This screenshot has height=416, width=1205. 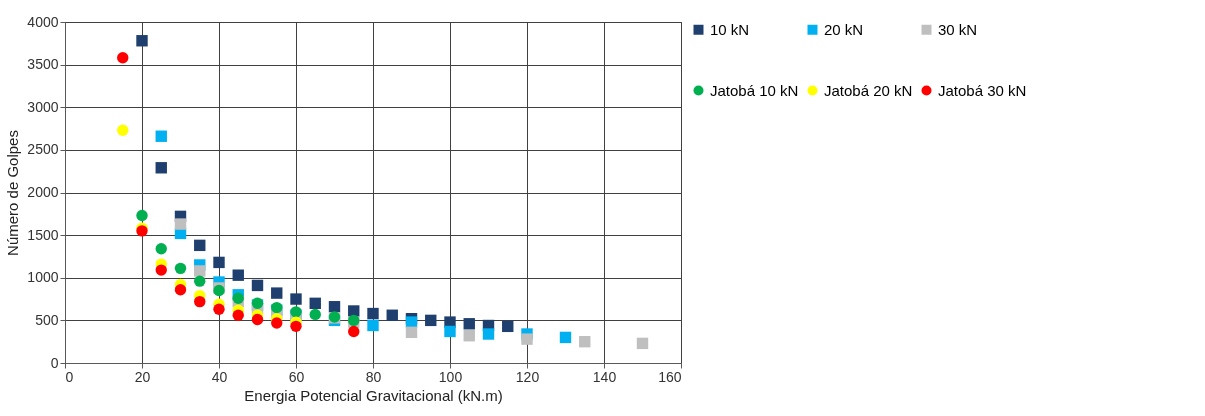 I want to click on y-tick-label: 1000, so click(x=43, y=277).